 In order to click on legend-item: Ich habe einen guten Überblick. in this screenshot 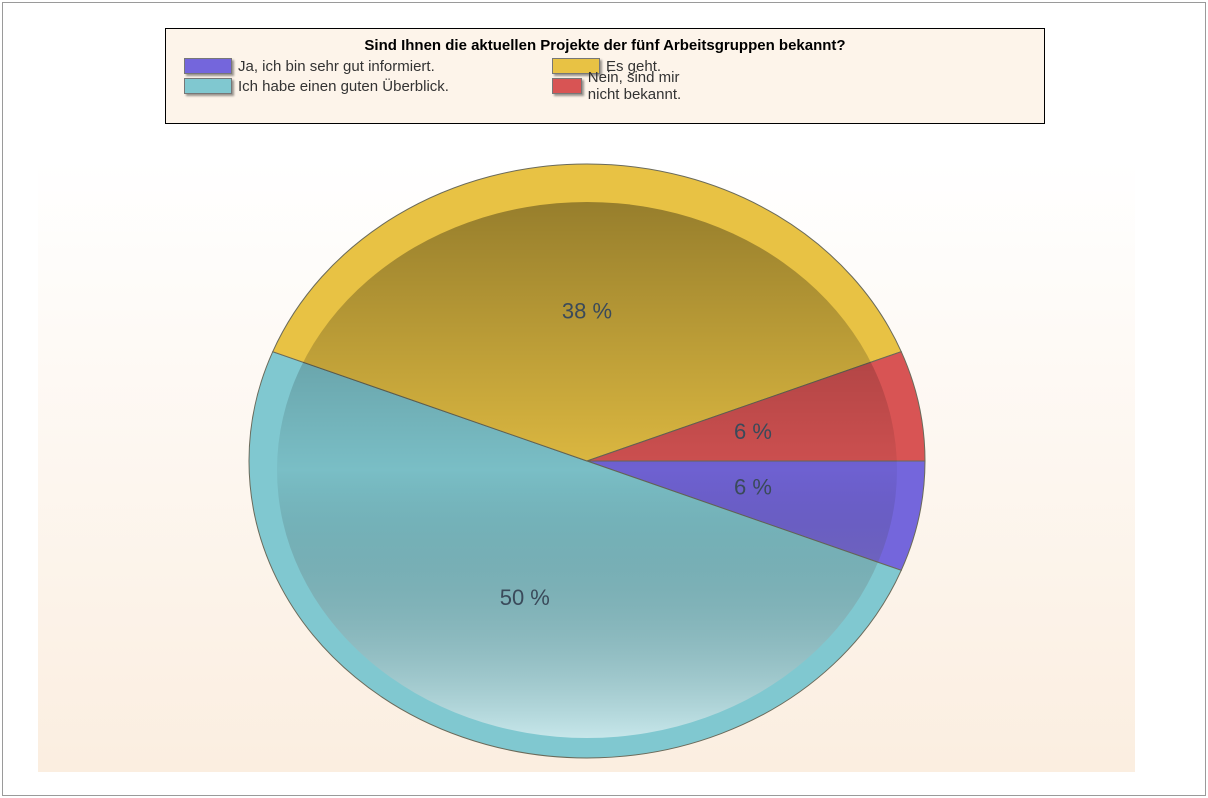, I will do `click(368, 86)`.